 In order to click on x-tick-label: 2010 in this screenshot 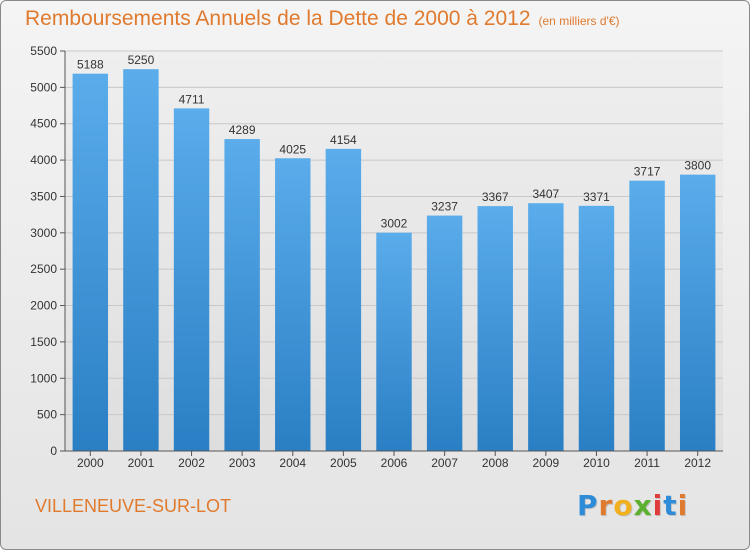, I will do `click(596, 463)`.